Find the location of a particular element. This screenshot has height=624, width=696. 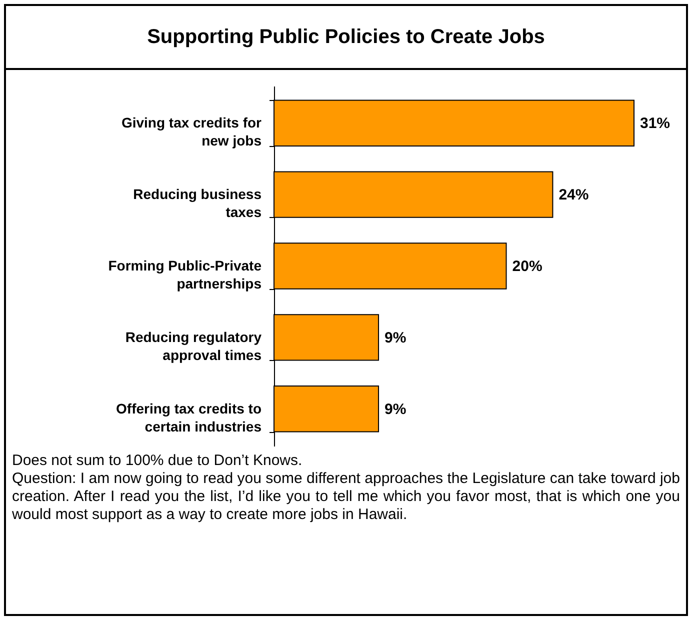

text: Does not sum to 100% due to Don’t Knows. is located at coordinates (158, 461).